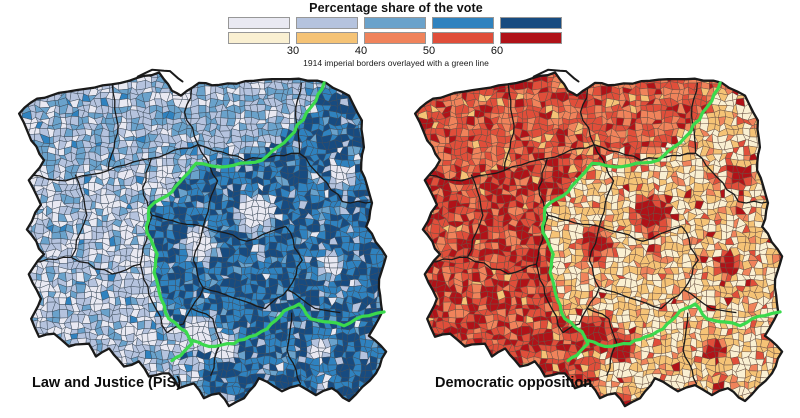 This screenshot has height=418, width=800. What do you see at coordinates (396, 8) in the screenshot?
I see `legend-title: Percentage share of the vote` at bounding box center [396, 8].